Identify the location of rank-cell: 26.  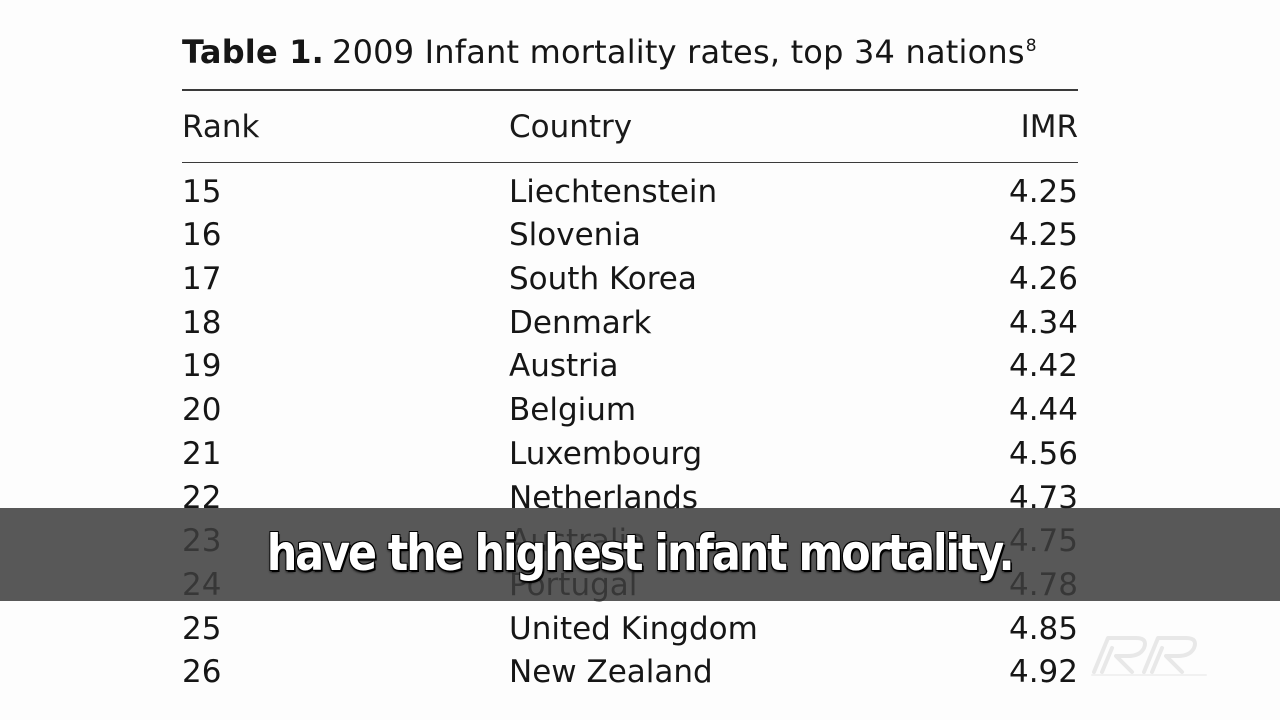
(202, 672).